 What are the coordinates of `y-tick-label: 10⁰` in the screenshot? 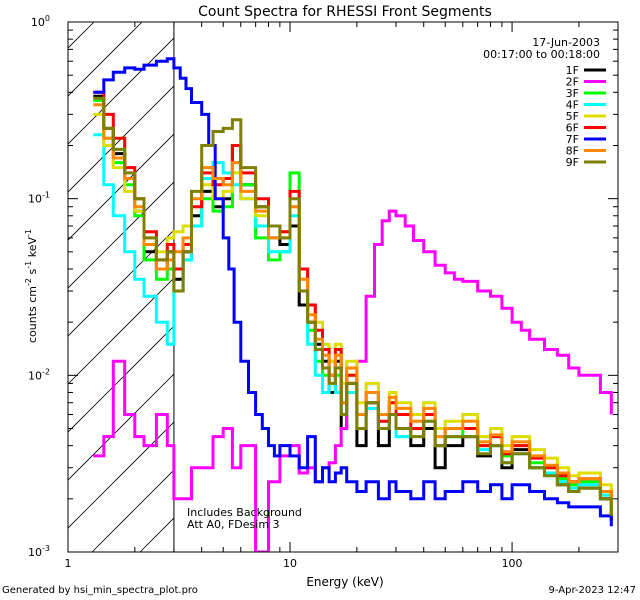 It's located at (40, 21).